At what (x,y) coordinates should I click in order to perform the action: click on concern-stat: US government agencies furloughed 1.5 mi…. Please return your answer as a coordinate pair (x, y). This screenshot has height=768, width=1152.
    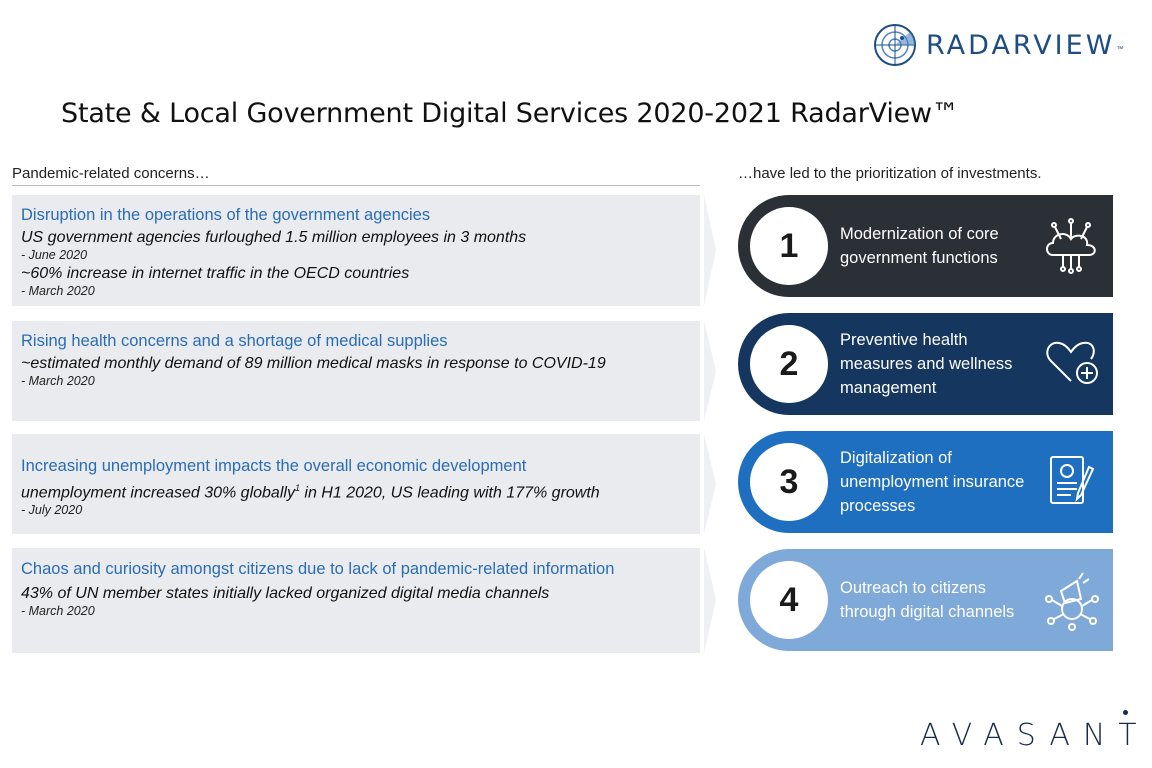
    Looking at the image, I should click on (274, 237).